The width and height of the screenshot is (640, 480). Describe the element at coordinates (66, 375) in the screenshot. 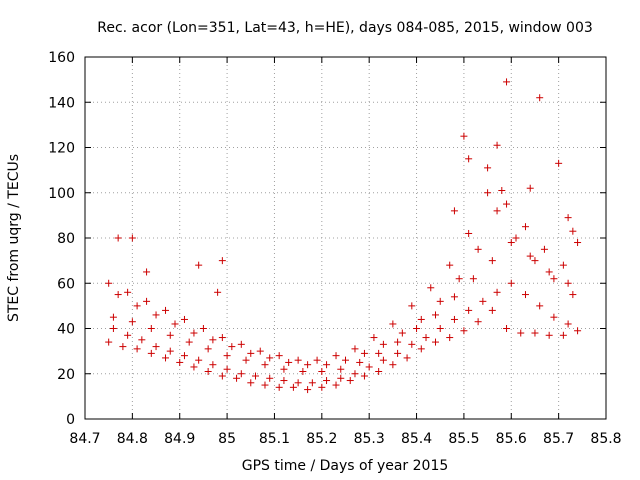

I see `y-tick-label: 20` at that location.